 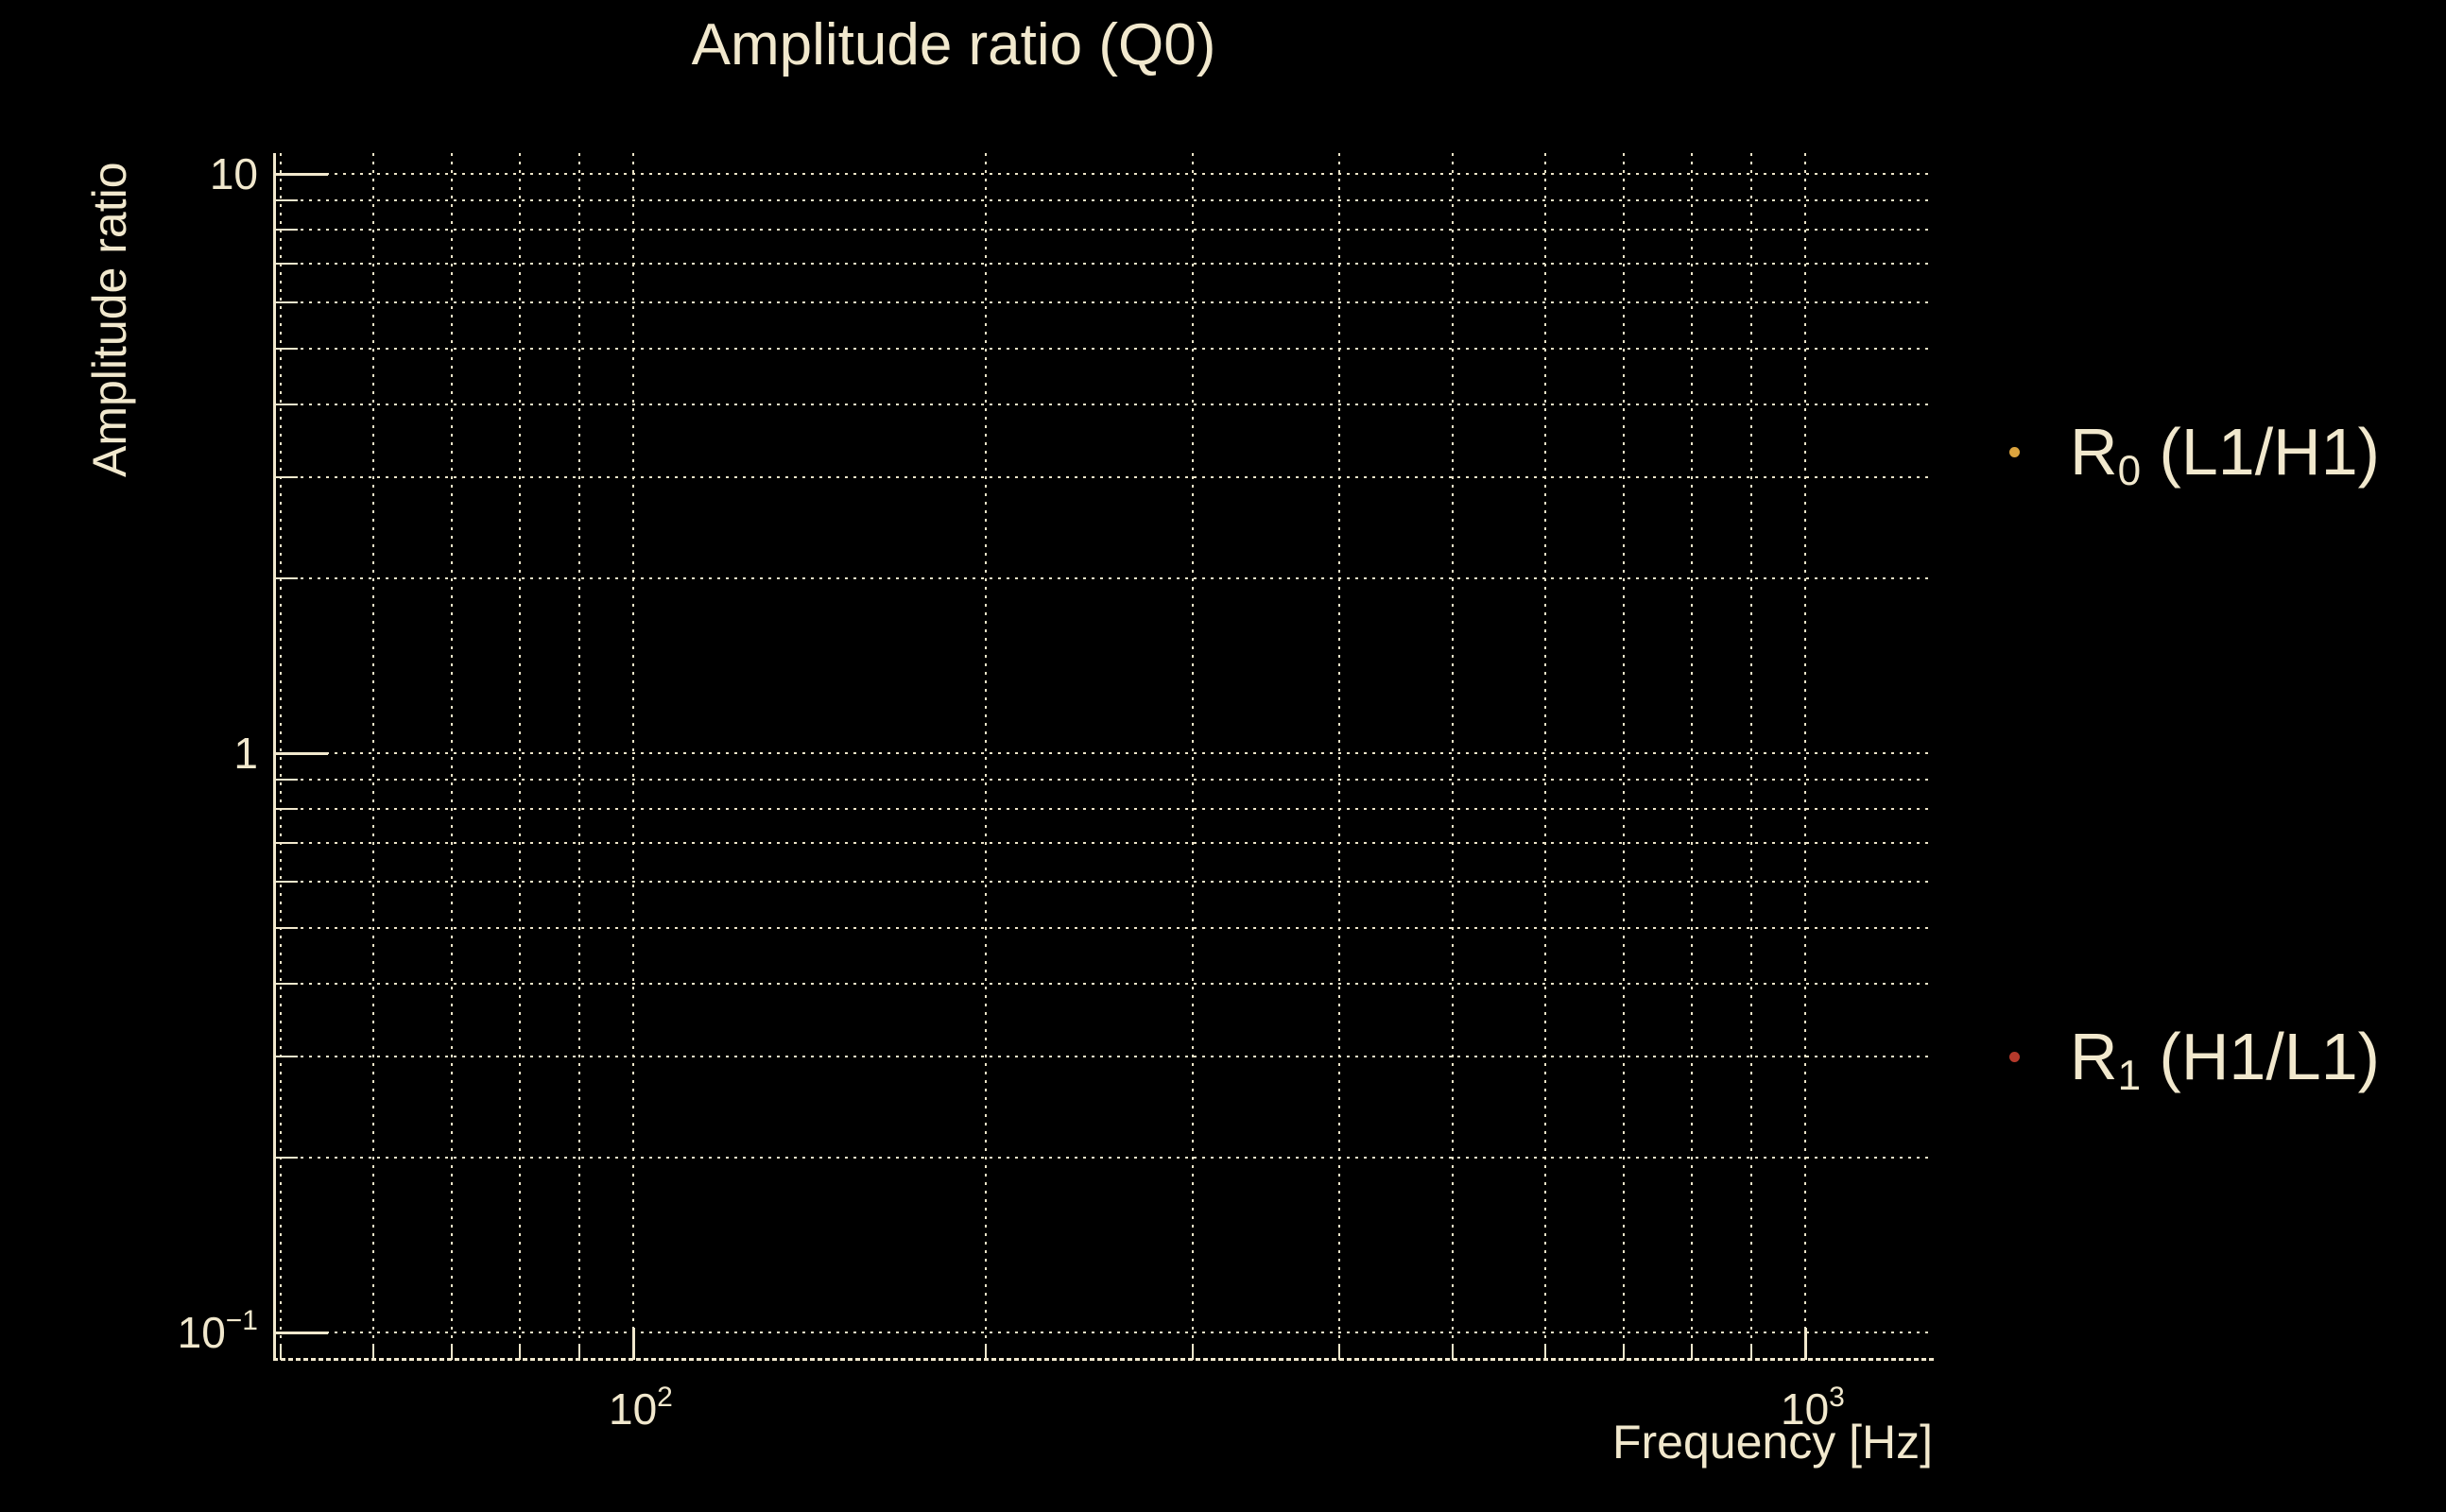 I want to click on x-tick-label: 10³, so click(x=1813, y=1408).